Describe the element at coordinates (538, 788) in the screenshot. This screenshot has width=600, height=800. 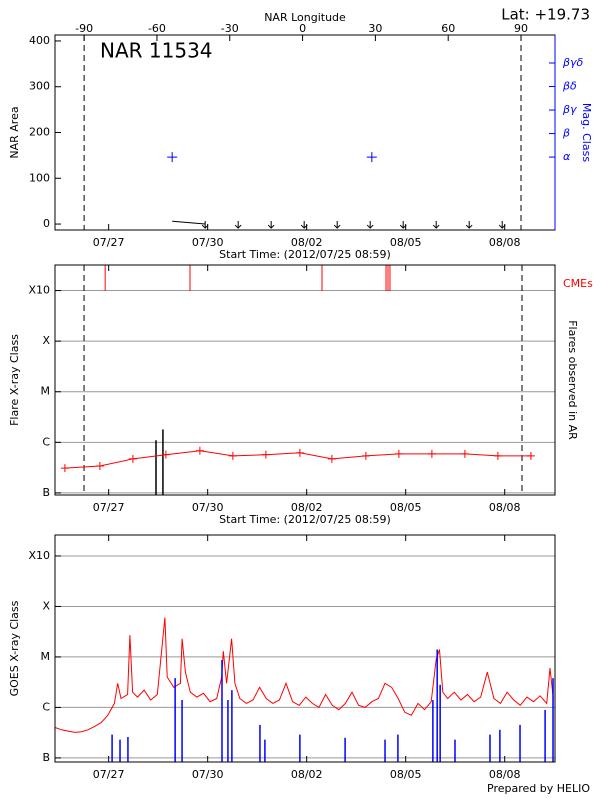
I see `footer: Prepared by HELIO` at that location.